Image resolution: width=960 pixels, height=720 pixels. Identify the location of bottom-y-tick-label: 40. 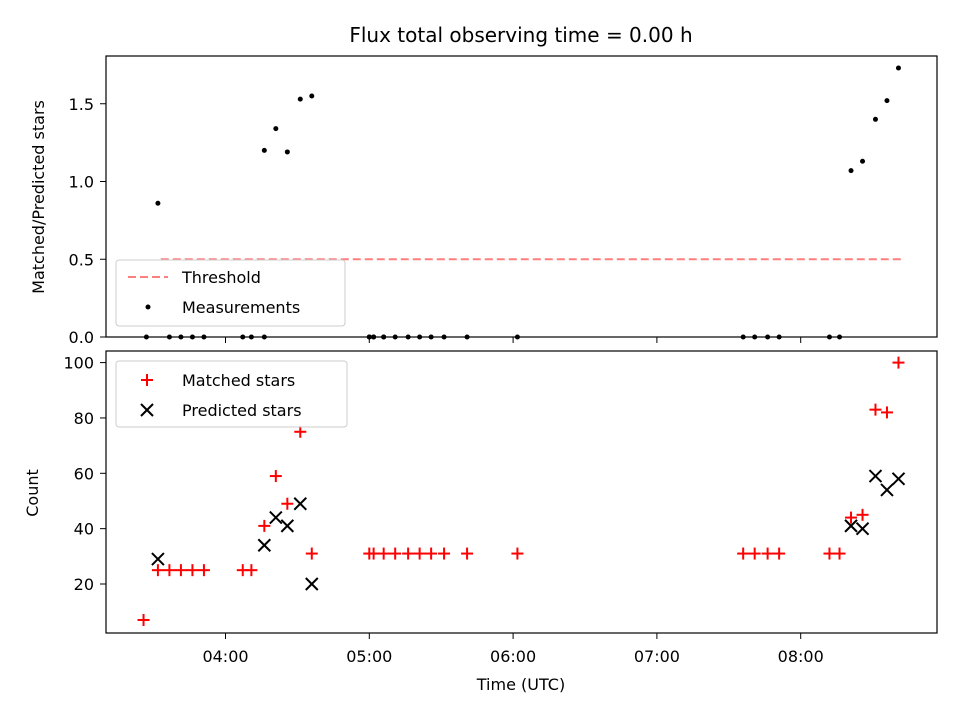
(84, 529).